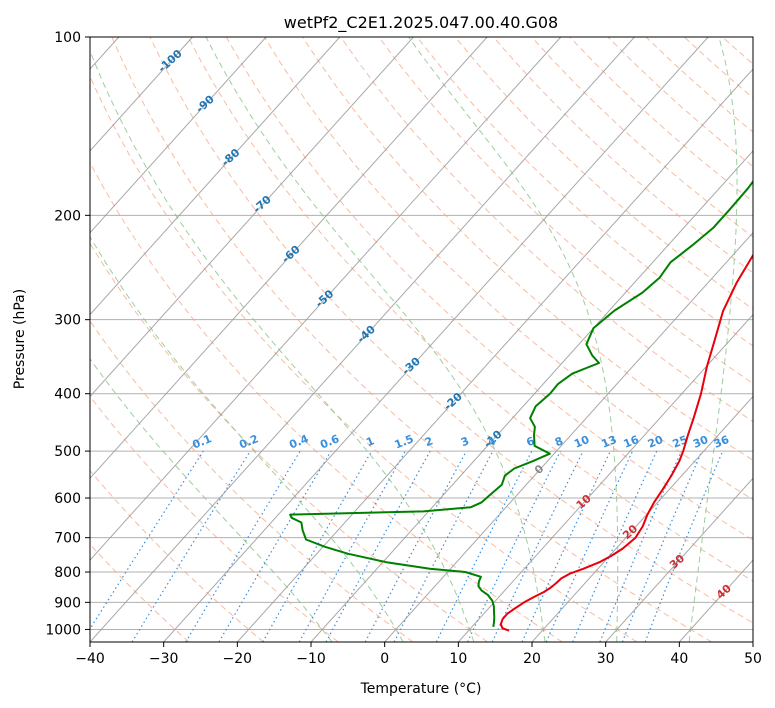 Image resolution: width=775 pixels, height=708 pixels. I want to click on mixing-ratio-label: 0.1, so click(202, 441).